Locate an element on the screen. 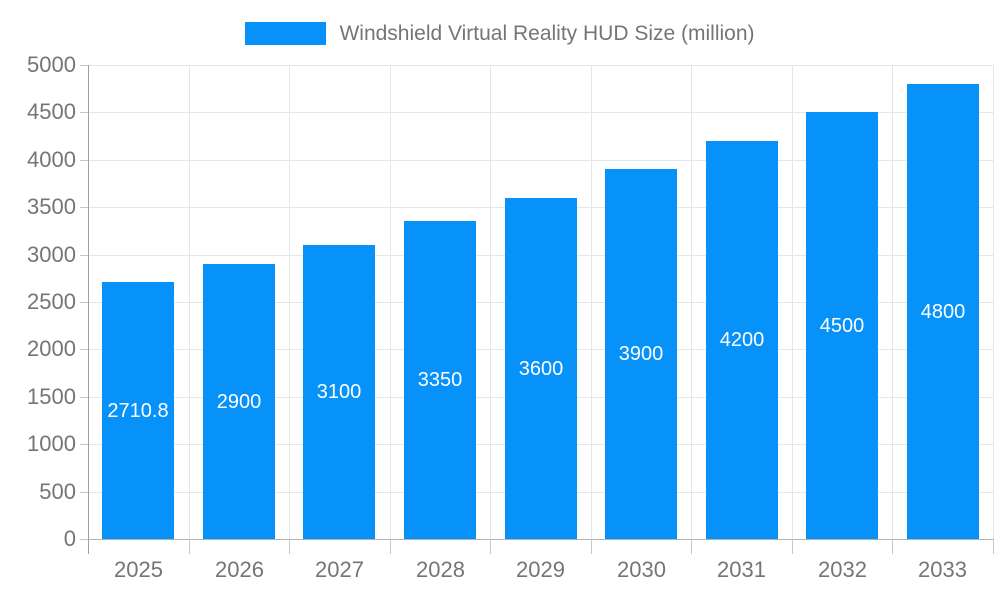 This screenshot has width=1000, height=600. x-axis-tick-label: 2033 is located at coordinates (942, 569).